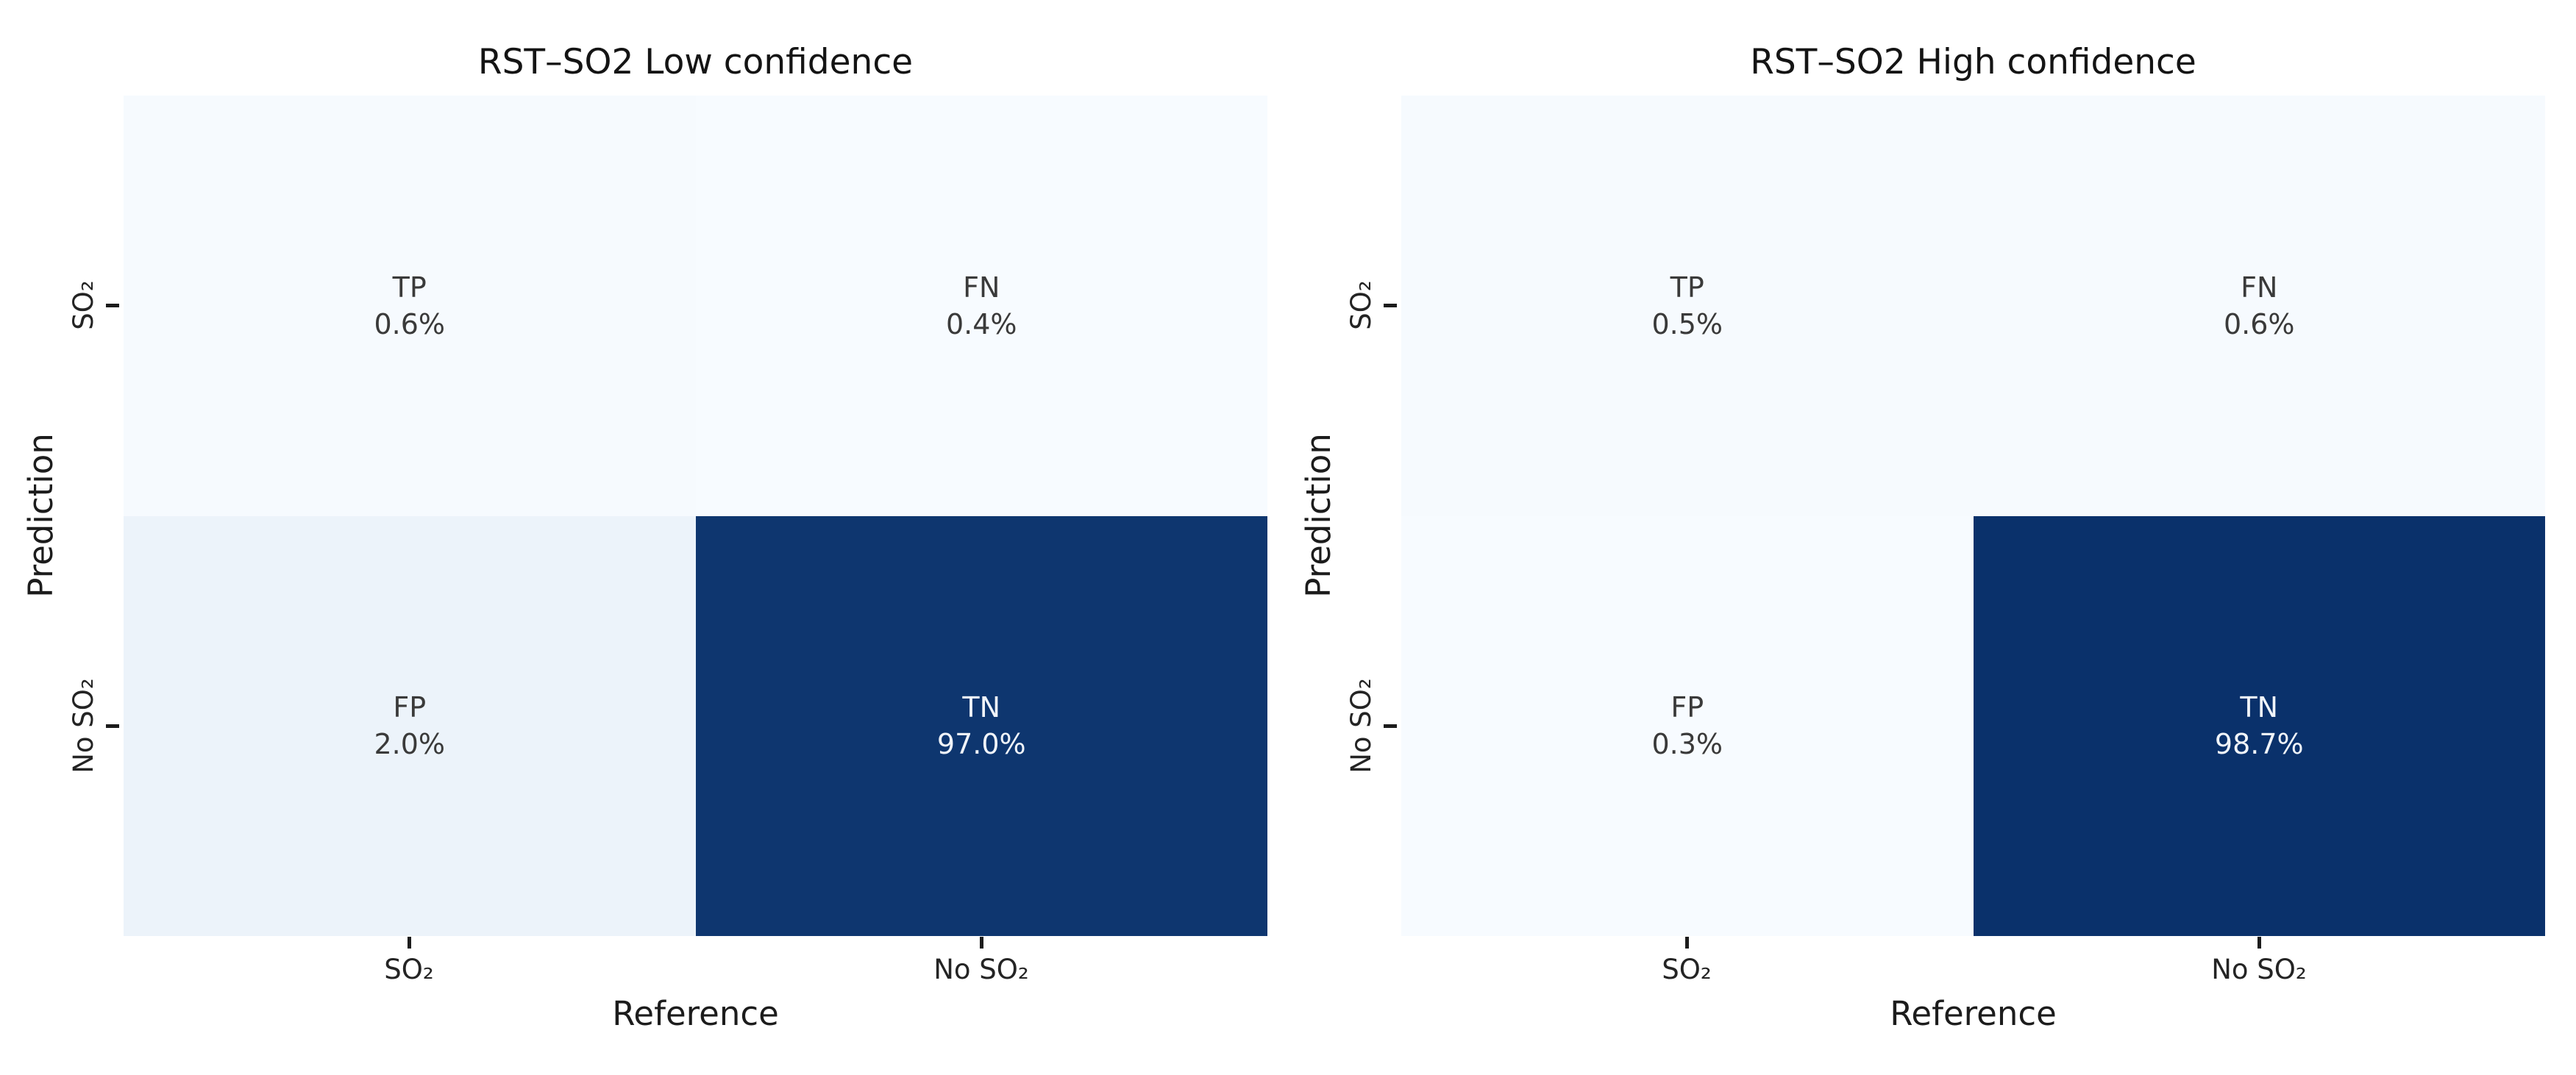 The width and height of the screenshot is (2576, 1075). I want to click on cell-value: 0.3%, so click(1687, 745).